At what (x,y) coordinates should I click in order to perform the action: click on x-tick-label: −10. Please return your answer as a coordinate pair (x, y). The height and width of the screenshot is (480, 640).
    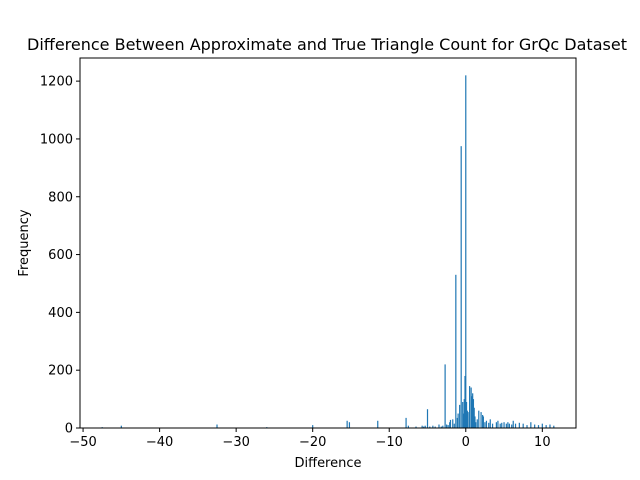
    Looking at the image, I should click on (389, 442).